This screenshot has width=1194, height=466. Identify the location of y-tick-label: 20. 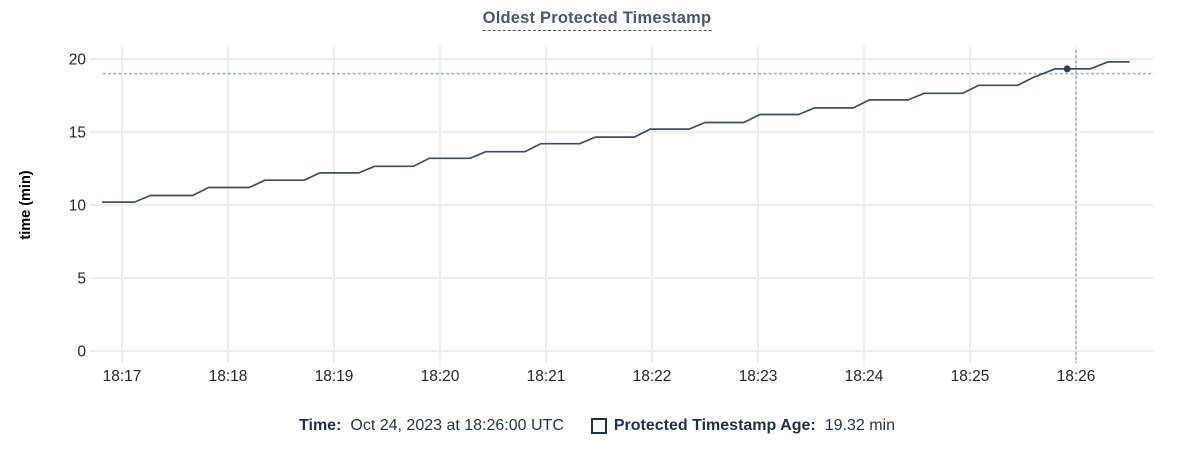
(78, 60).